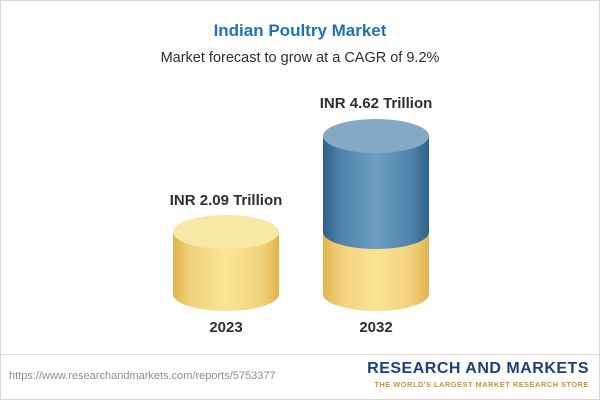 This screenshot has height=400, width=600. I want to click on logo-name-text: RESEARCH AND MARKETS, so click(478, 368).